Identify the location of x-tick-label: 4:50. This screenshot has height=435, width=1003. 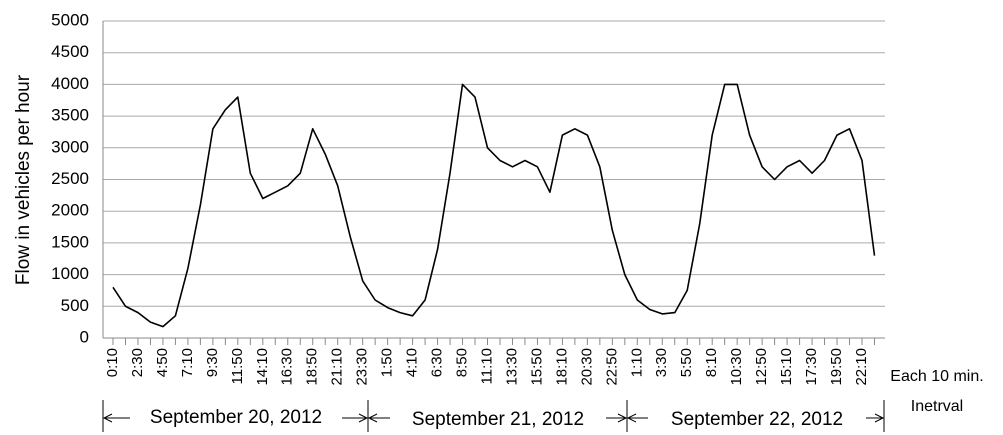
(162, 362).